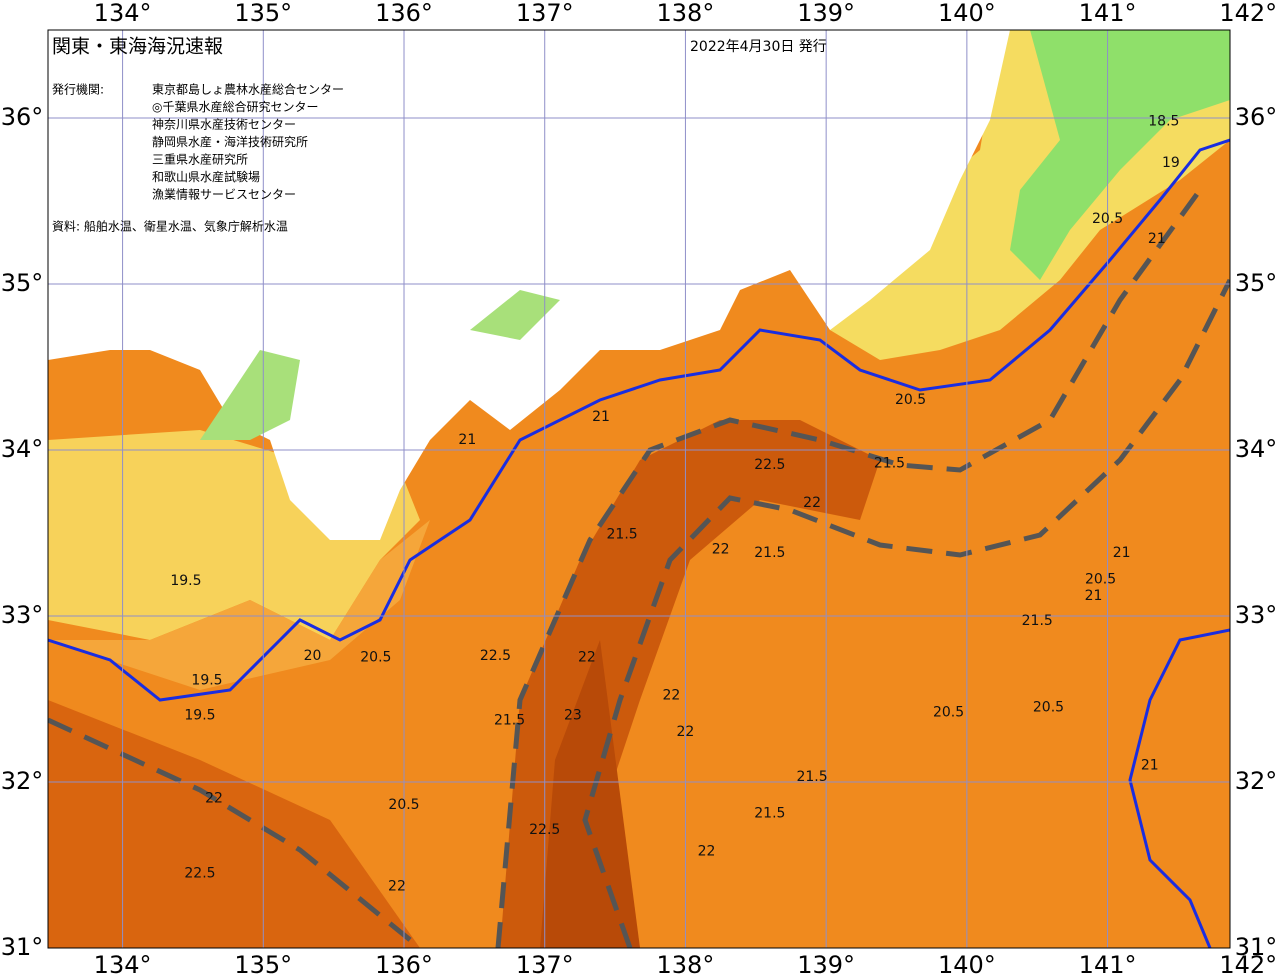 The width and height of the screenshot is (1280, 980). I want to click on organization: 東京都島しょ農林水産総合センター, so click(248, 89).